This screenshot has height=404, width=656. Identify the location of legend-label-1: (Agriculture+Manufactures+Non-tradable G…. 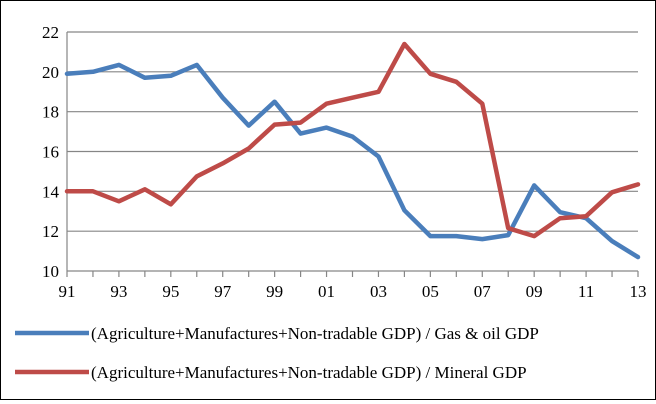
(315, 333).